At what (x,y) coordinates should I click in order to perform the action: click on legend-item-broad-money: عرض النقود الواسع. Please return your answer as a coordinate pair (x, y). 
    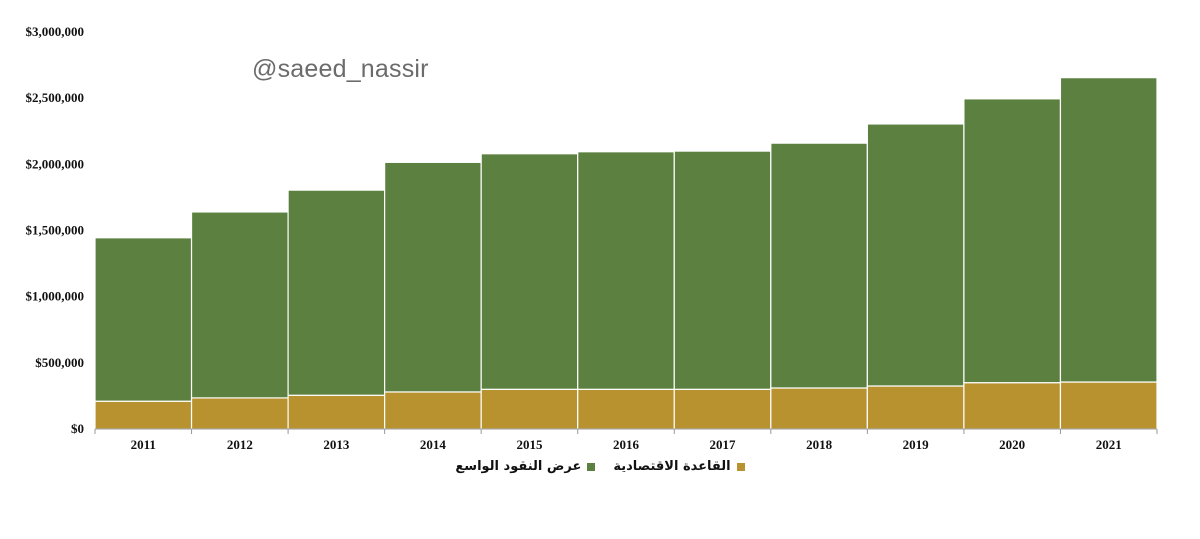
    Looking at the image, I should click on (525, 466).